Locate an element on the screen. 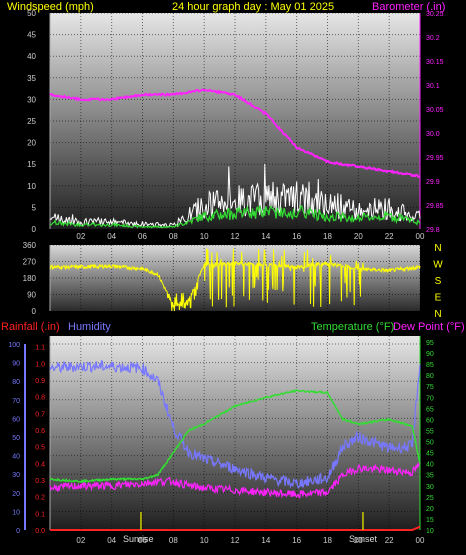 The height and width of the screenshot is (555, 466). y-right-tick-label: 29.8 is located at coordinates (433, 230).